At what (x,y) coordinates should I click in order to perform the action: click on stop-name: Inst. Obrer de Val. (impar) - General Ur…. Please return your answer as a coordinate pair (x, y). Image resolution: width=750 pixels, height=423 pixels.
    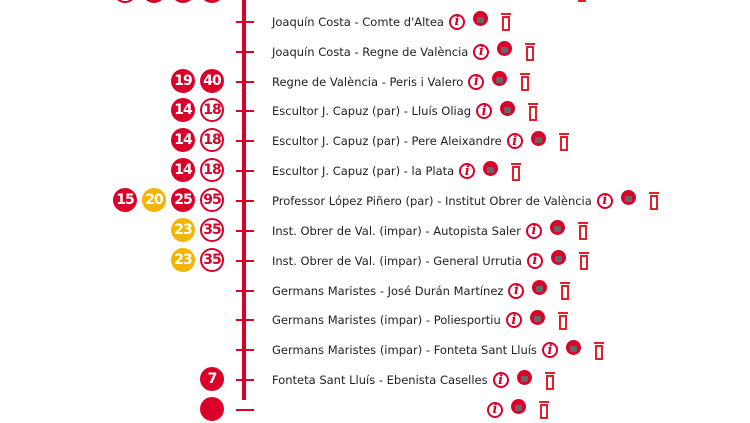
    Looking at the image, I should click on (397, 260).